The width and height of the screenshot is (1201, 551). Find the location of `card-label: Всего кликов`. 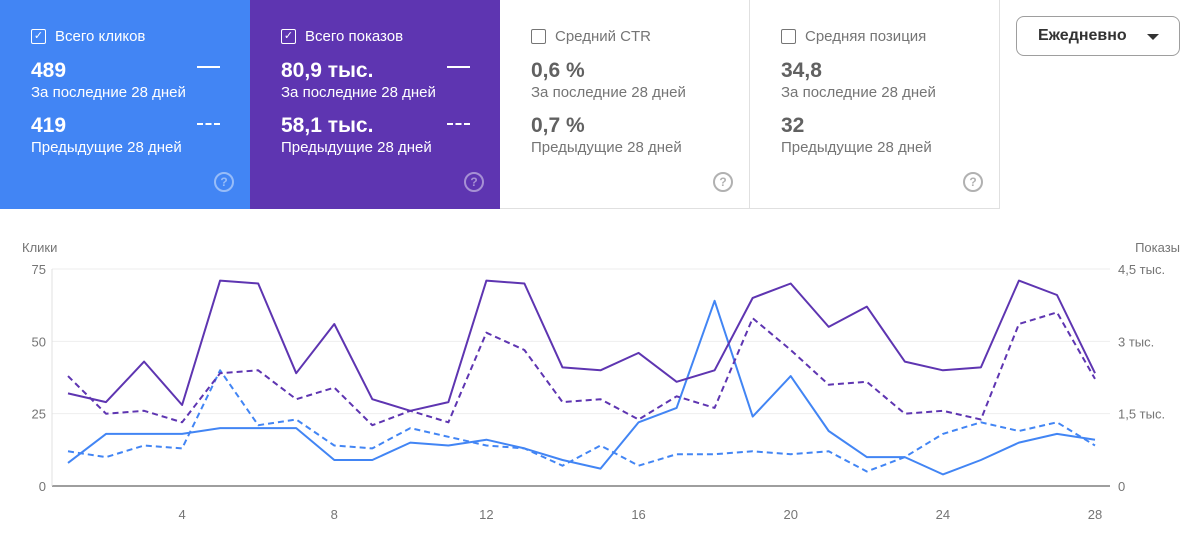

card-label: Всего кликов is located at coordinates (100, 36).